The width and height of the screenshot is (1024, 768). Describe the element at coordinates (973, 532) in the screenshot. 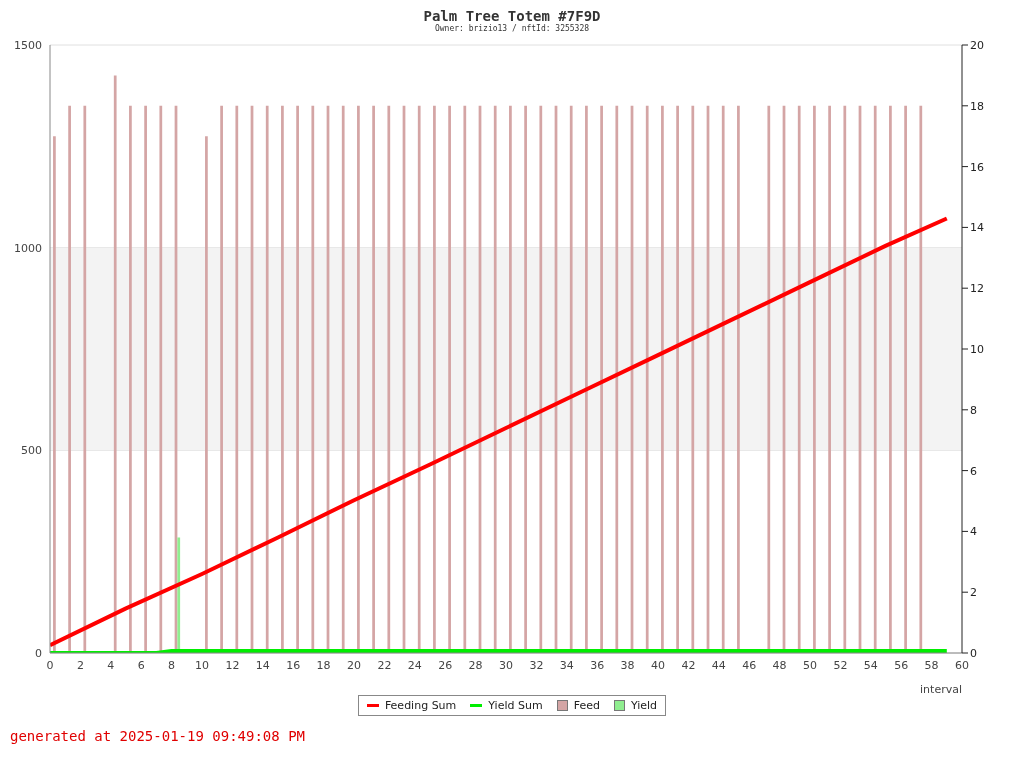

I see `y2-tick-label: 4` at that location.